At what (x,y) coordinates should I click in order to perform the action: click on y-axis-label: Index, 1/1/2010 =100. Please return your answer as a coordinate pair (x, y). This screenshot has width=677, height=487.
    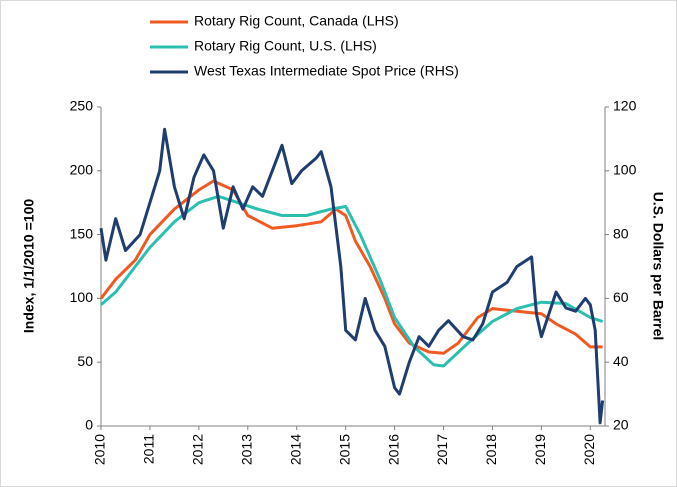
    Looking at the image, I should click on (29, 266).